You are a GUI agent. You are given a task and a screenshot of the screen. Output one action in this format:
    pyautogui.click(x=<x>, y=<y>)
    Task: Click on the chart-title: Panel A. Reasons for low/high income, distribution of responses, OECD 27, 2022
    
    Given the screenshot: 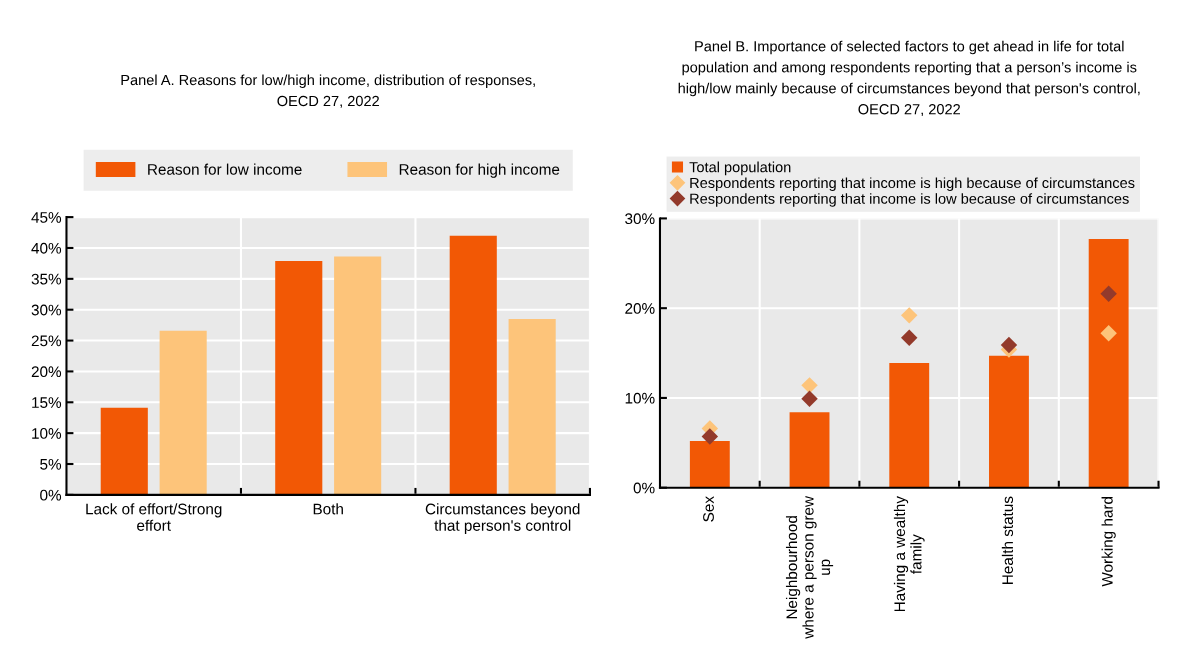 What is the action you would take?
    pyautogui.click(x=328, y=91)
    